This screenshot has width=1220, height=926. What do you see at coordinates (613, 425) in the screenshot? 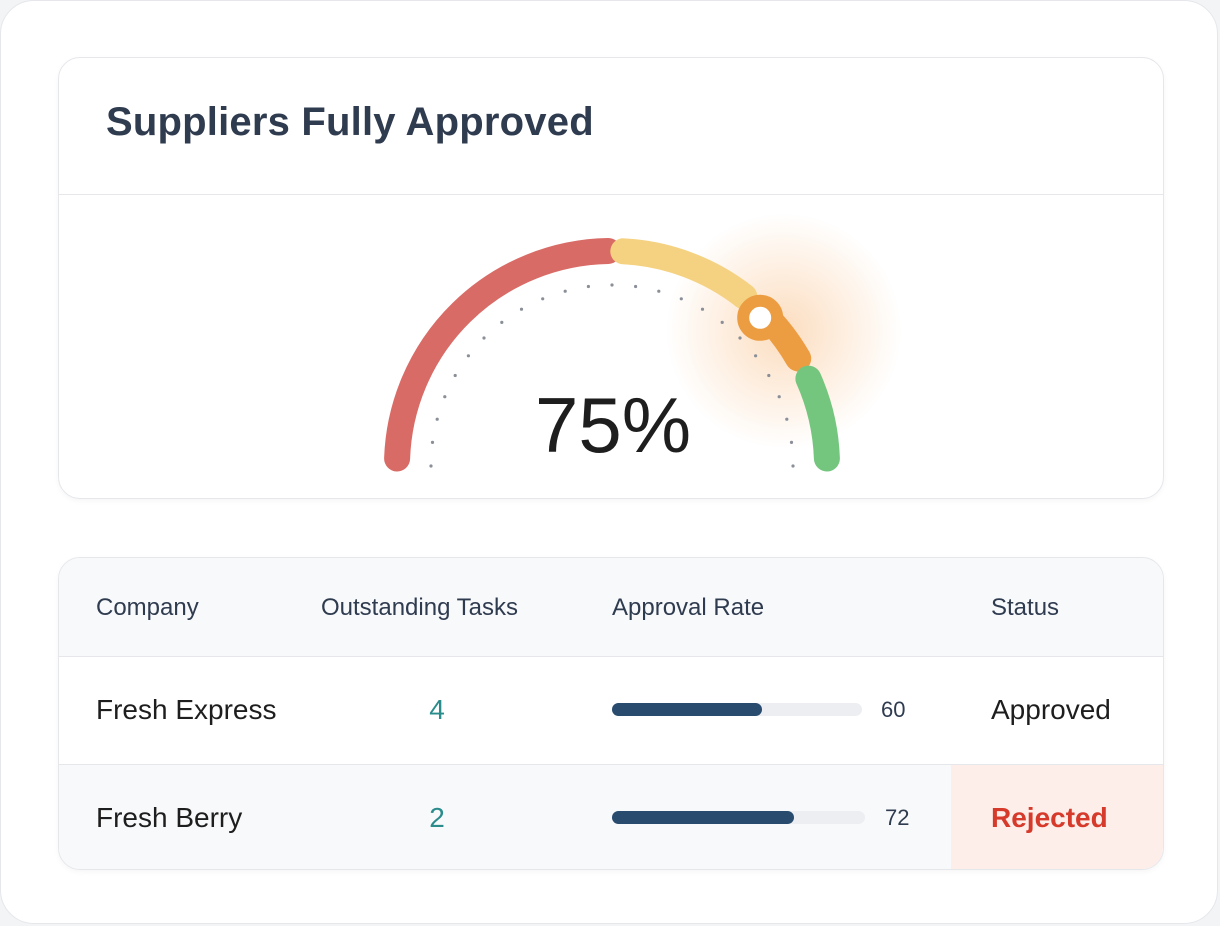
I see `gauge-value: 75%` at bounding box center [613, 425].